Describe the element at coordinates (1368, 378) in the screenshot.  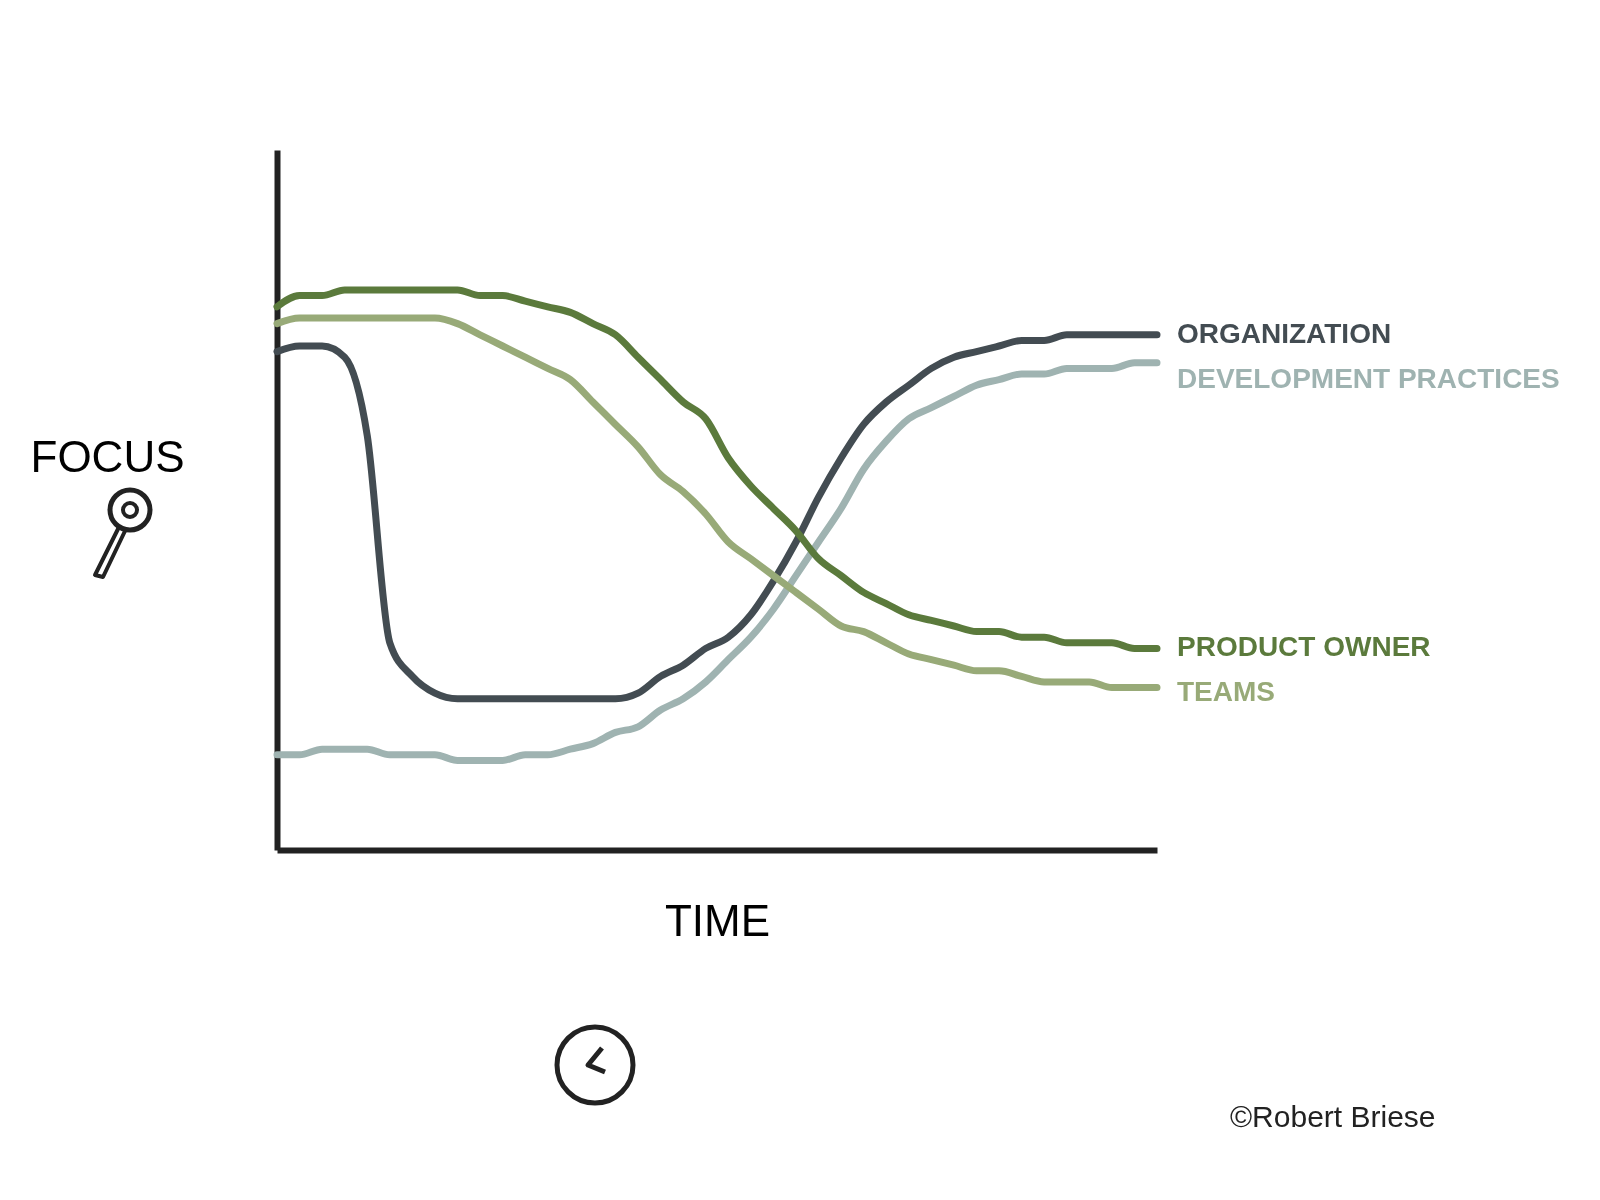
I see `series-label: DEVELOPMENT PRACTICES` at that location.